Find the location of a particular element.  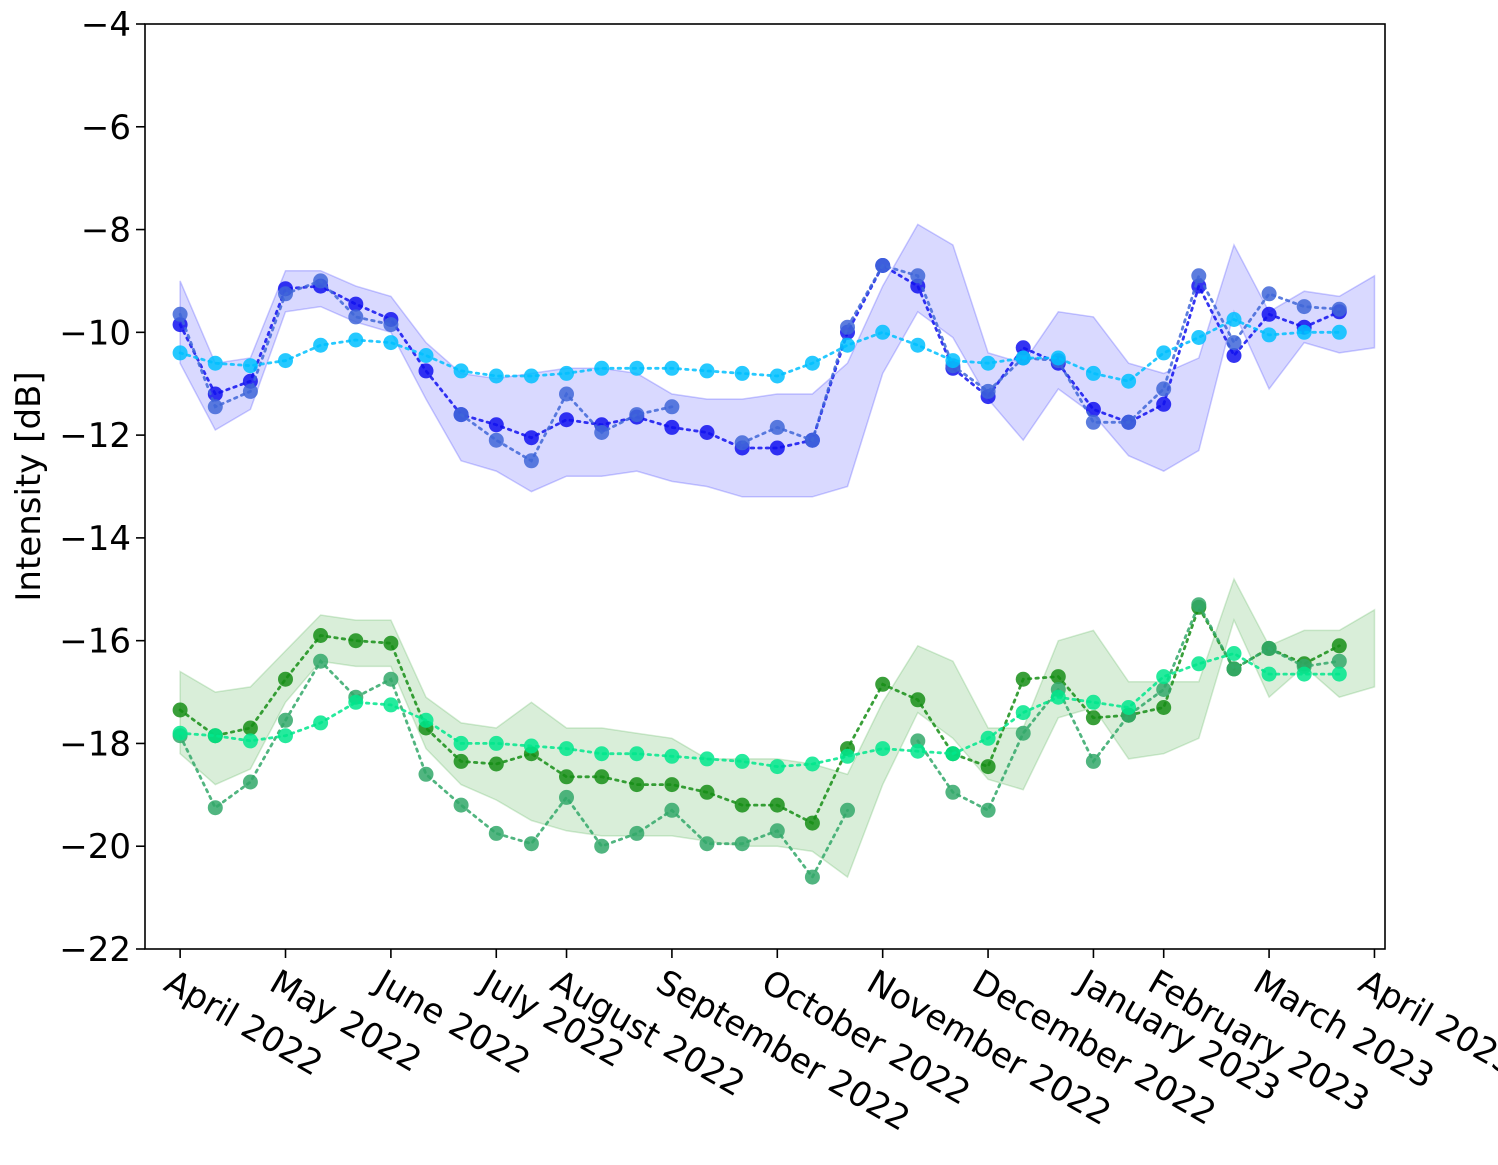

series-deepskyblue is located at coordinates (759, 350).